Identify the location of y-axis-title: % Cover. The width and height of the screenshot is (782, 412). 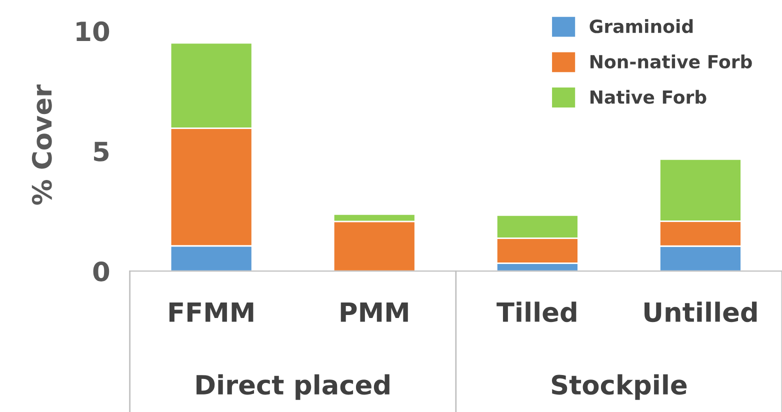
(42, 144).